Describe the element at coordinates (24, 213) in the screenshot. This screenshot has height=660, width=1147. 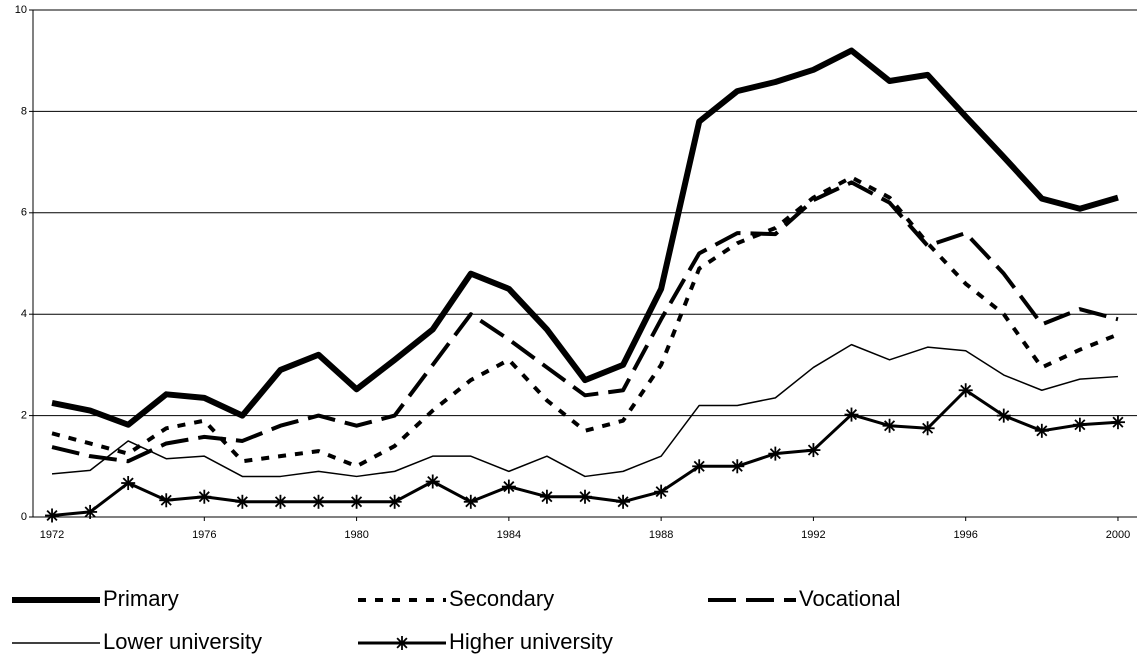
I see `y-tick-label: 6` at that location.